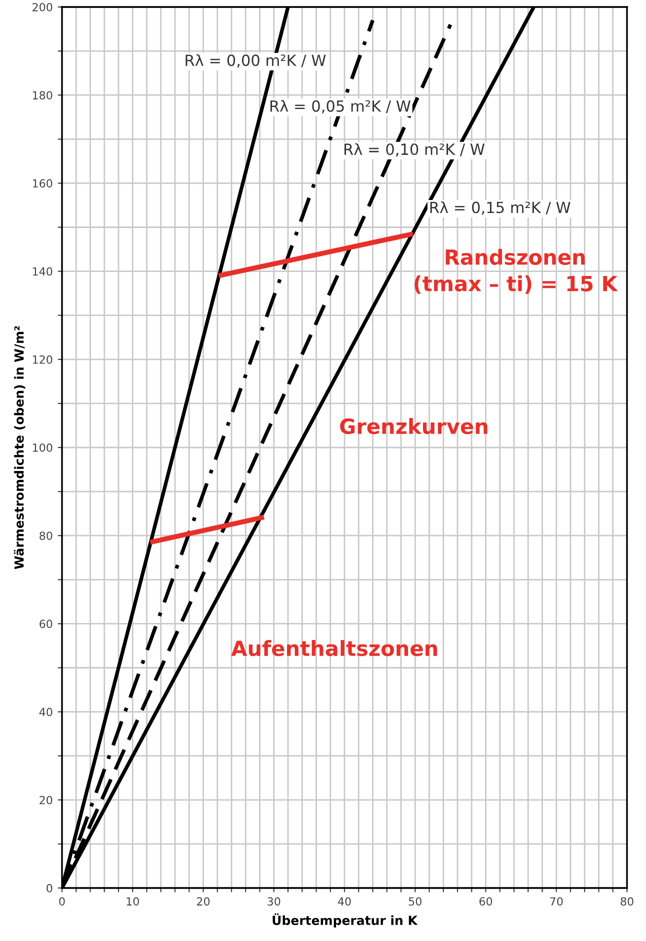 The height and width of the screenshot is (941, 646). What do you see at coordinates (203, 901) in the screenshot?
I see `x-tick-label: 20` at bounding box center [203, 901].